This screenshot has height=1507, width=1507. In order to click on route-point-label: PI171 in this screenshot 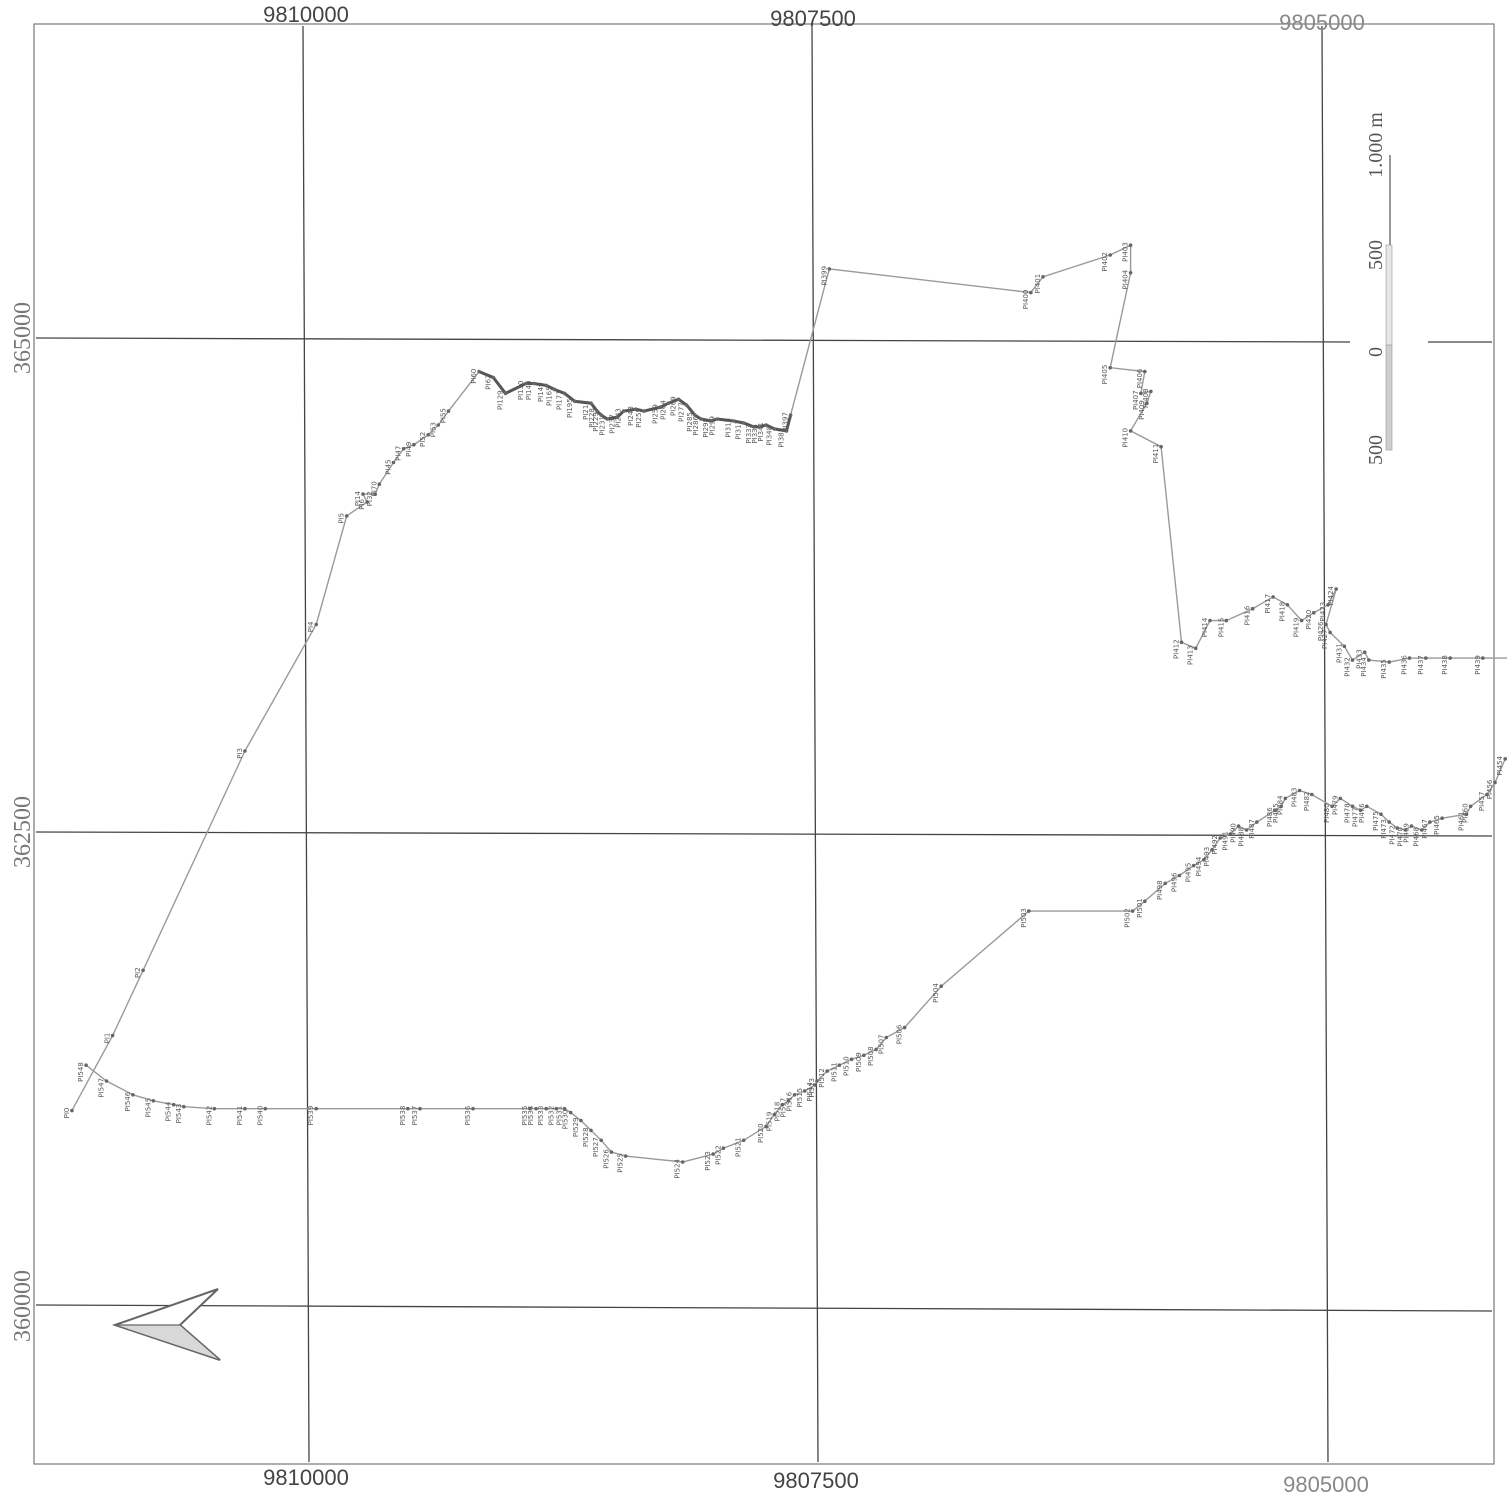, I will do `click(560, 400)`.